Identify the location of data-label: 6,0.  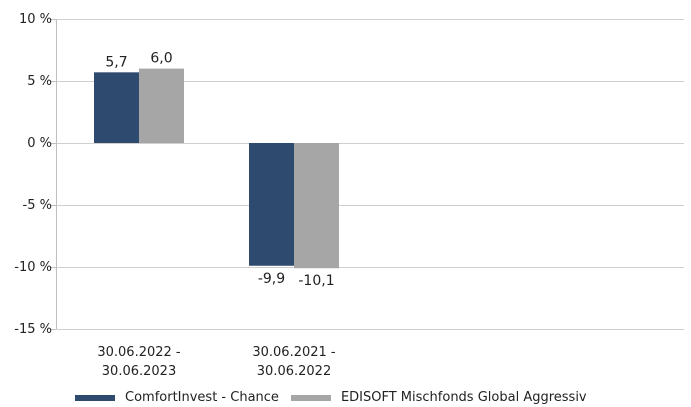
(161, 59).